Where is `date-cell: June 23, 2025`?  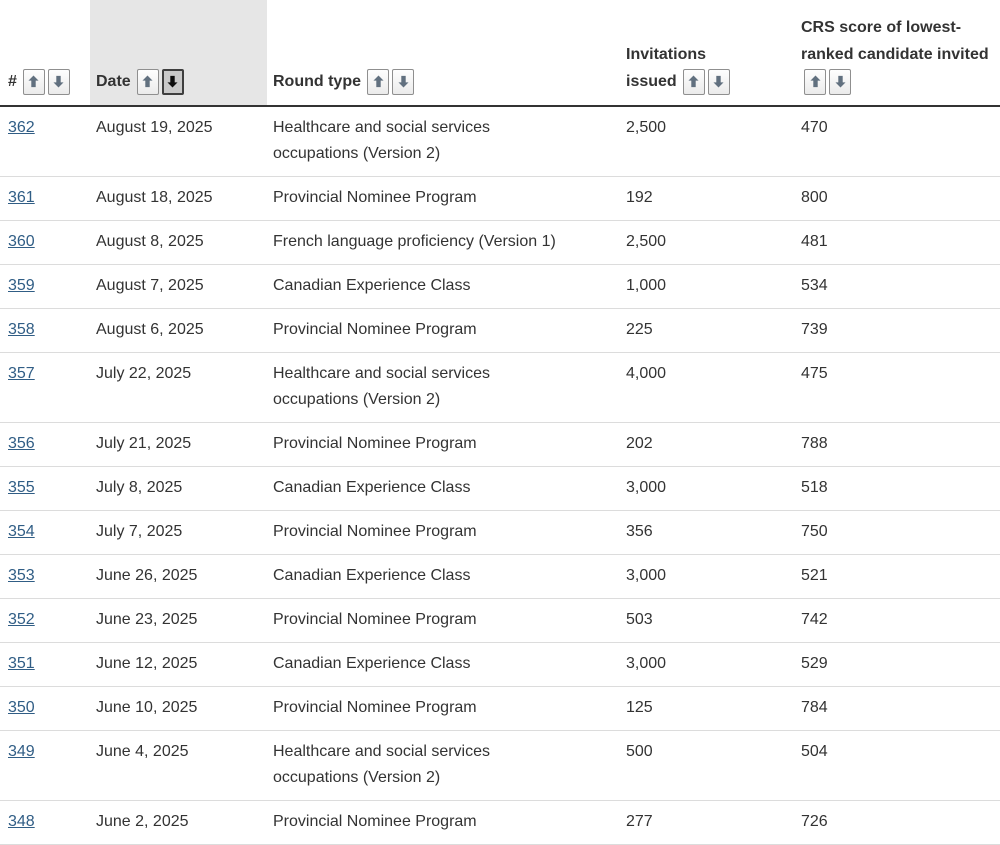 date-cell: June 23, 2025 is located at coordinates (178, 620).